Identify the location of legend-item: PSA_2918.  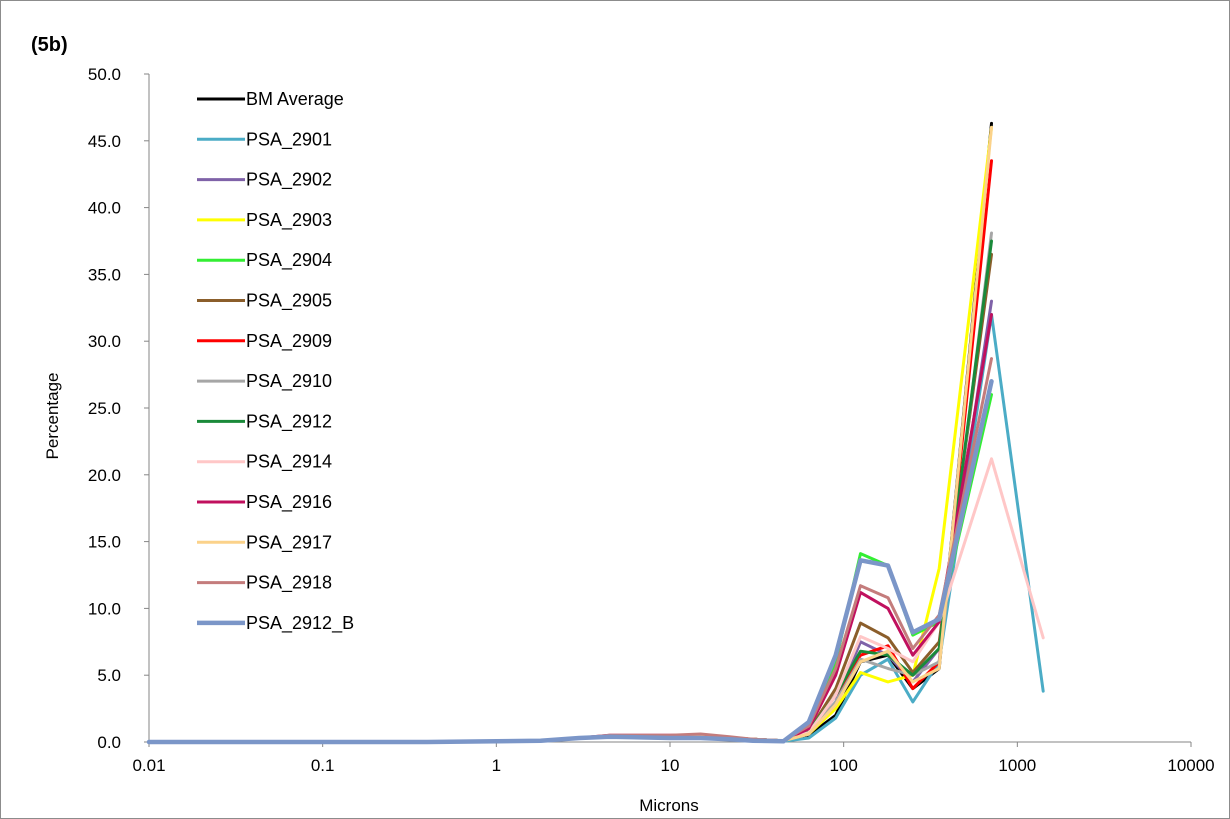
(264, 583).